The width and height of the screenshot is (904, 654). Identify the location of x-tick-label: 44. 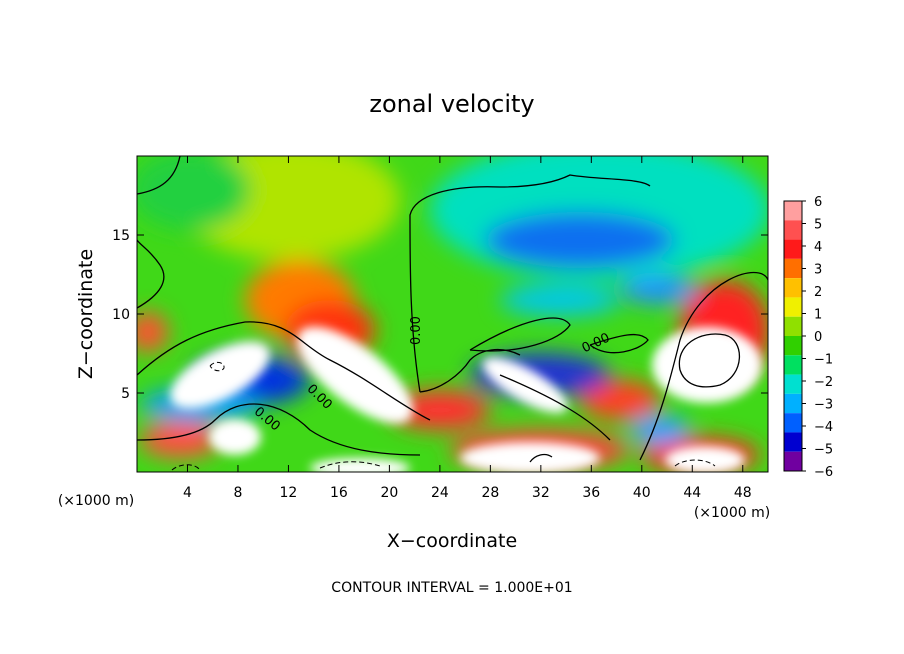
(692, 493).